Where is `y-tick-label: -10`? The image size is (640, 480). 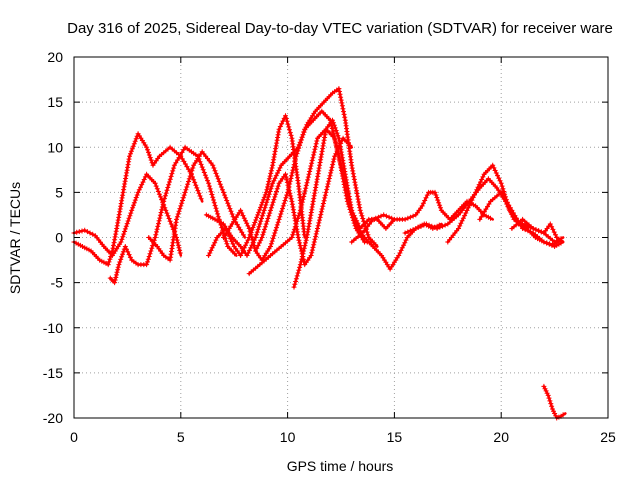 y-tick-label: -10 is located at coordinates (53, 328).